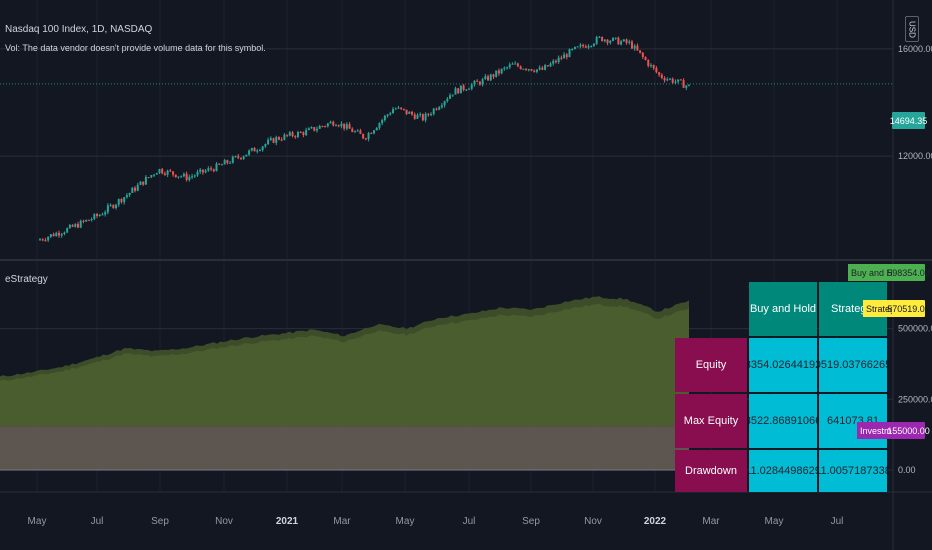  Describe the element at coordinates (908, 430) in the screenshot. I see `investment-value-tag: 155000.00` at that location.